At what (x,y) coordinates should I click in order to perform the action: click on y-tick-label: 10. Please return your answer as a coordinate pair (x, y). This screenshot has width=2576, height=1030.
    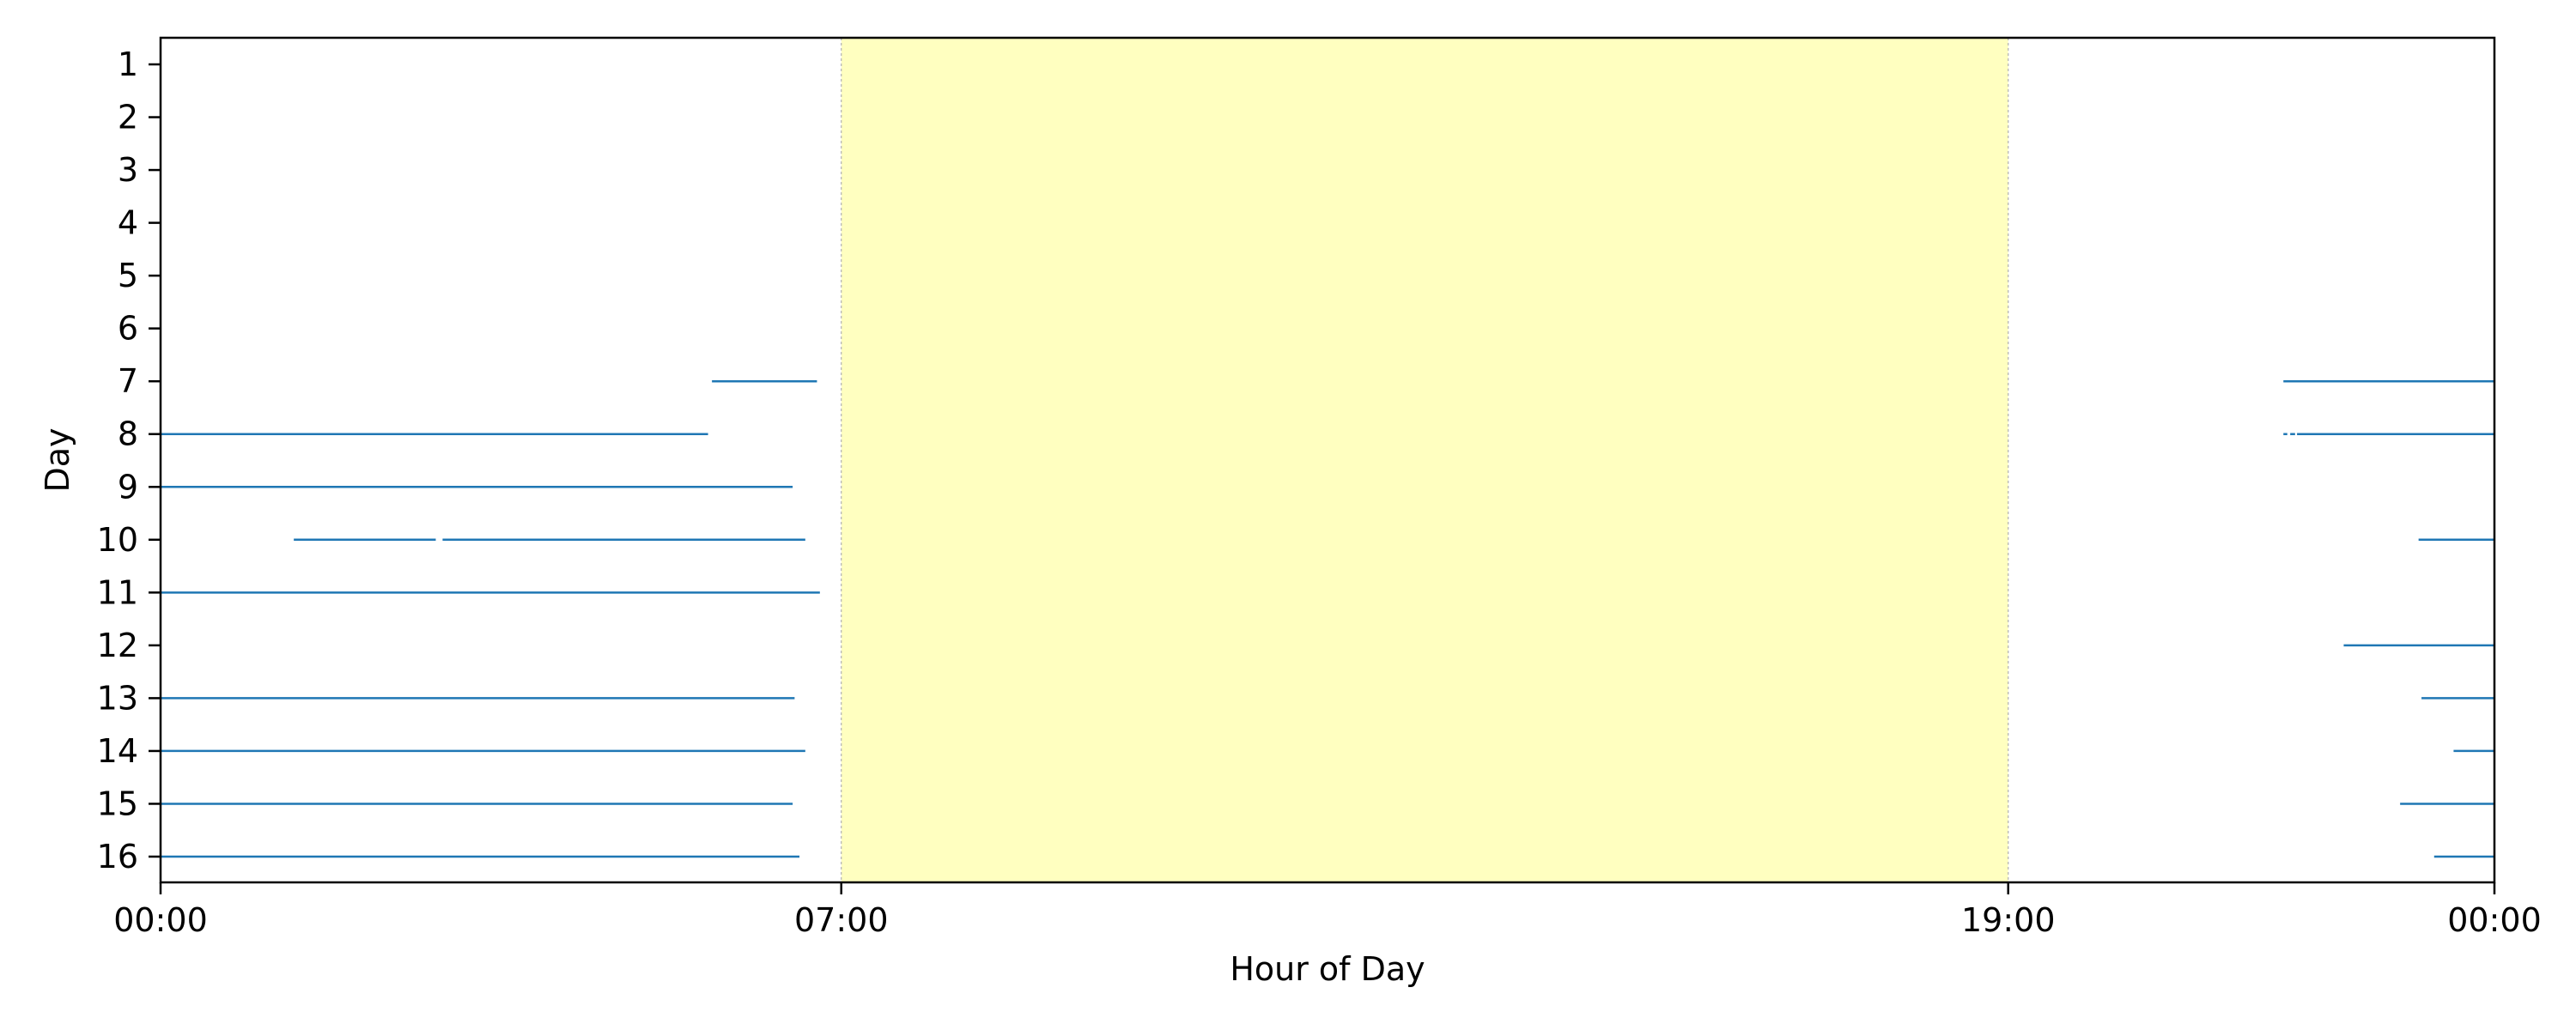
    Looking at the image, I should click on (117, 540).